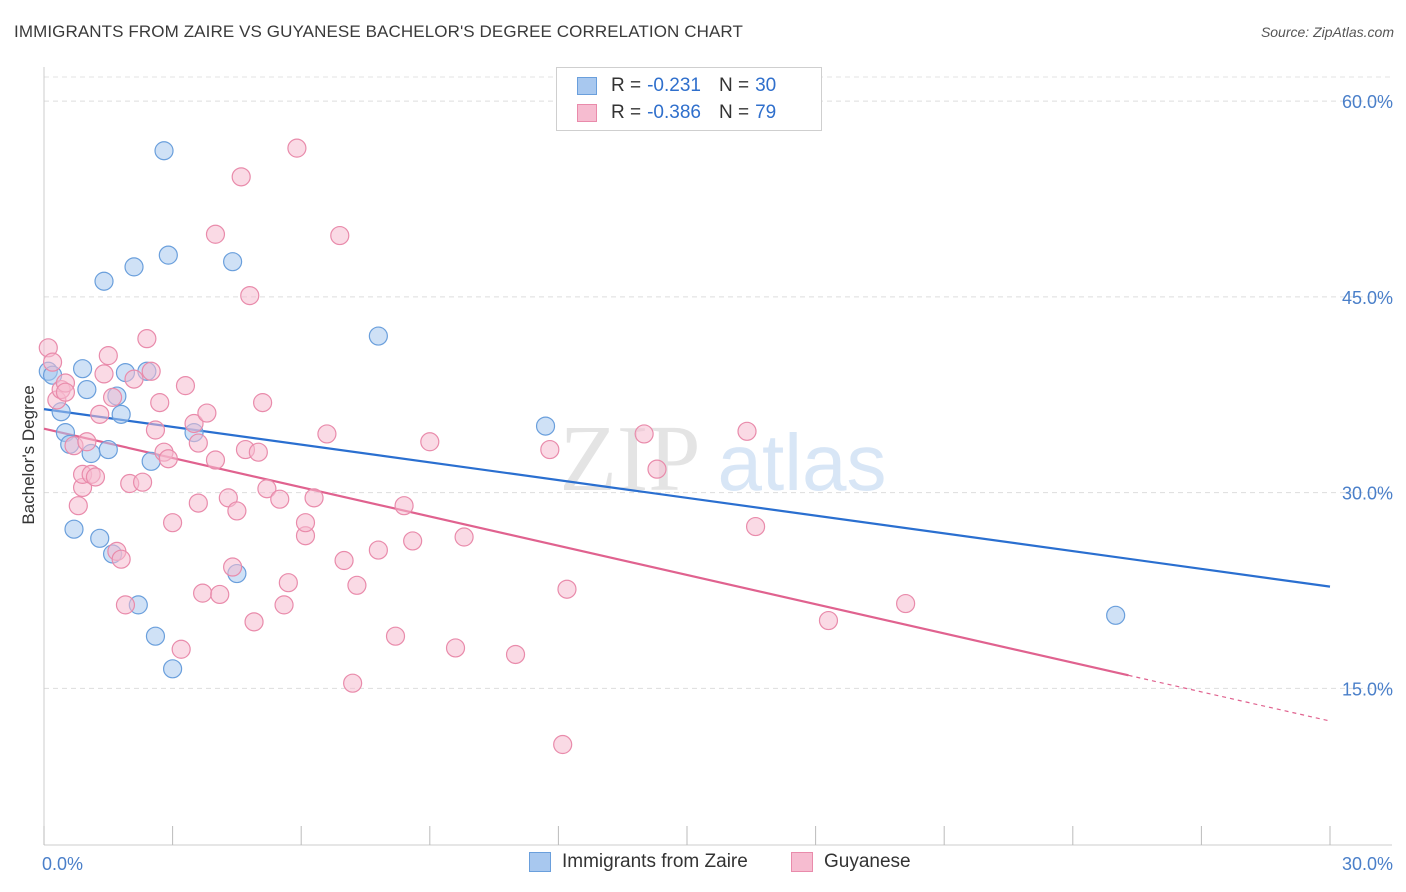  Describe the element at coordinates (62, 864) in the screenshot. I see `x-tick-label: 0.0%` at that location.